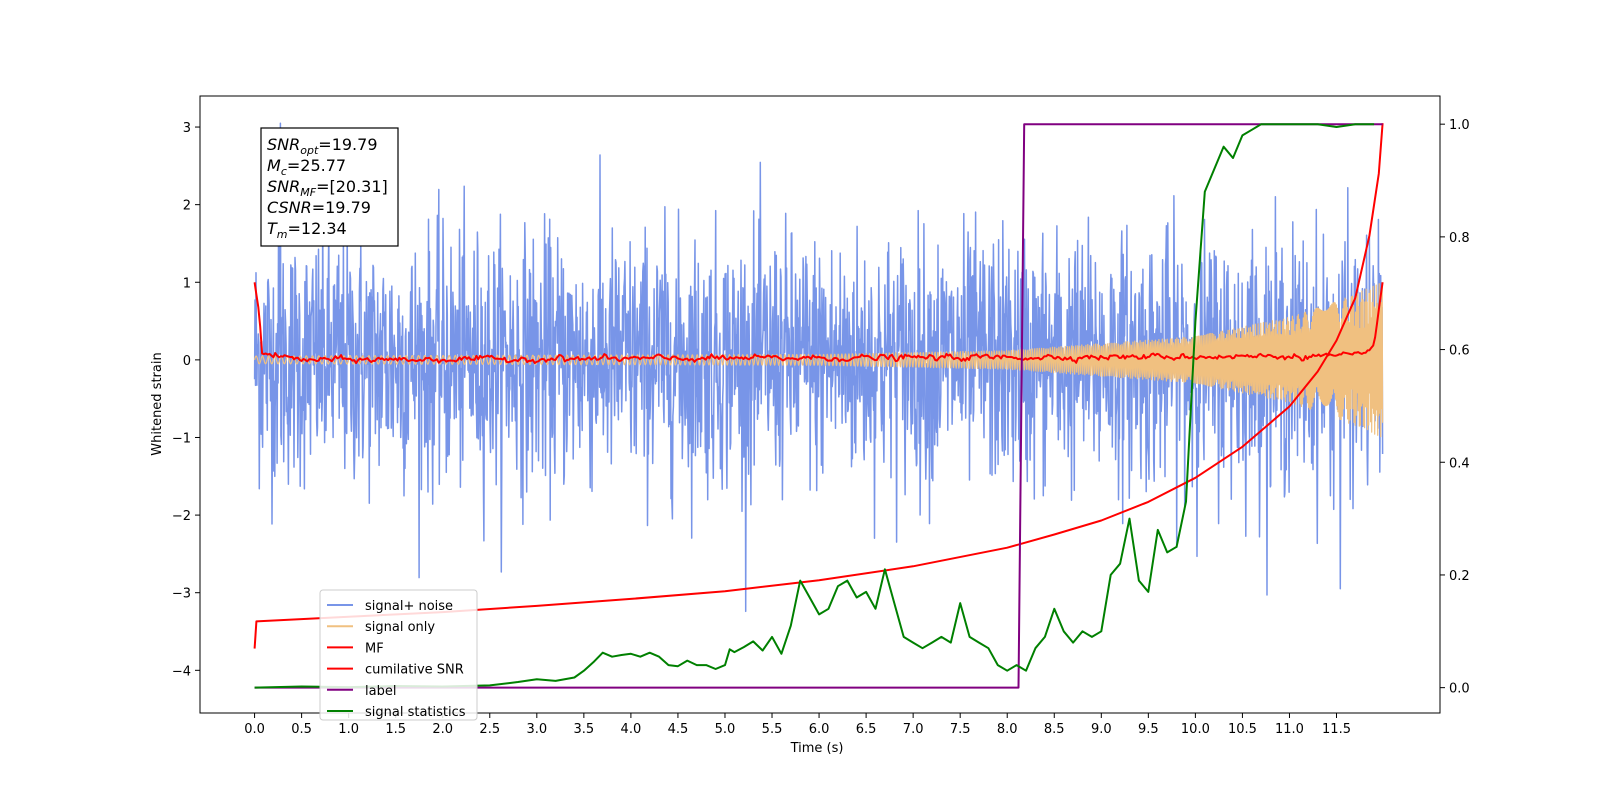 The width and height of the screenshot is (1600, 800). I want to click on x-tick-label: 2.5, so click(489, 729).